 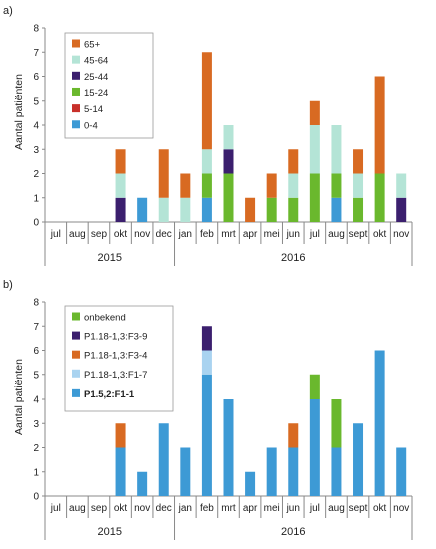 I want to click on y-tick-label: 5, so click(x=36, y=101).